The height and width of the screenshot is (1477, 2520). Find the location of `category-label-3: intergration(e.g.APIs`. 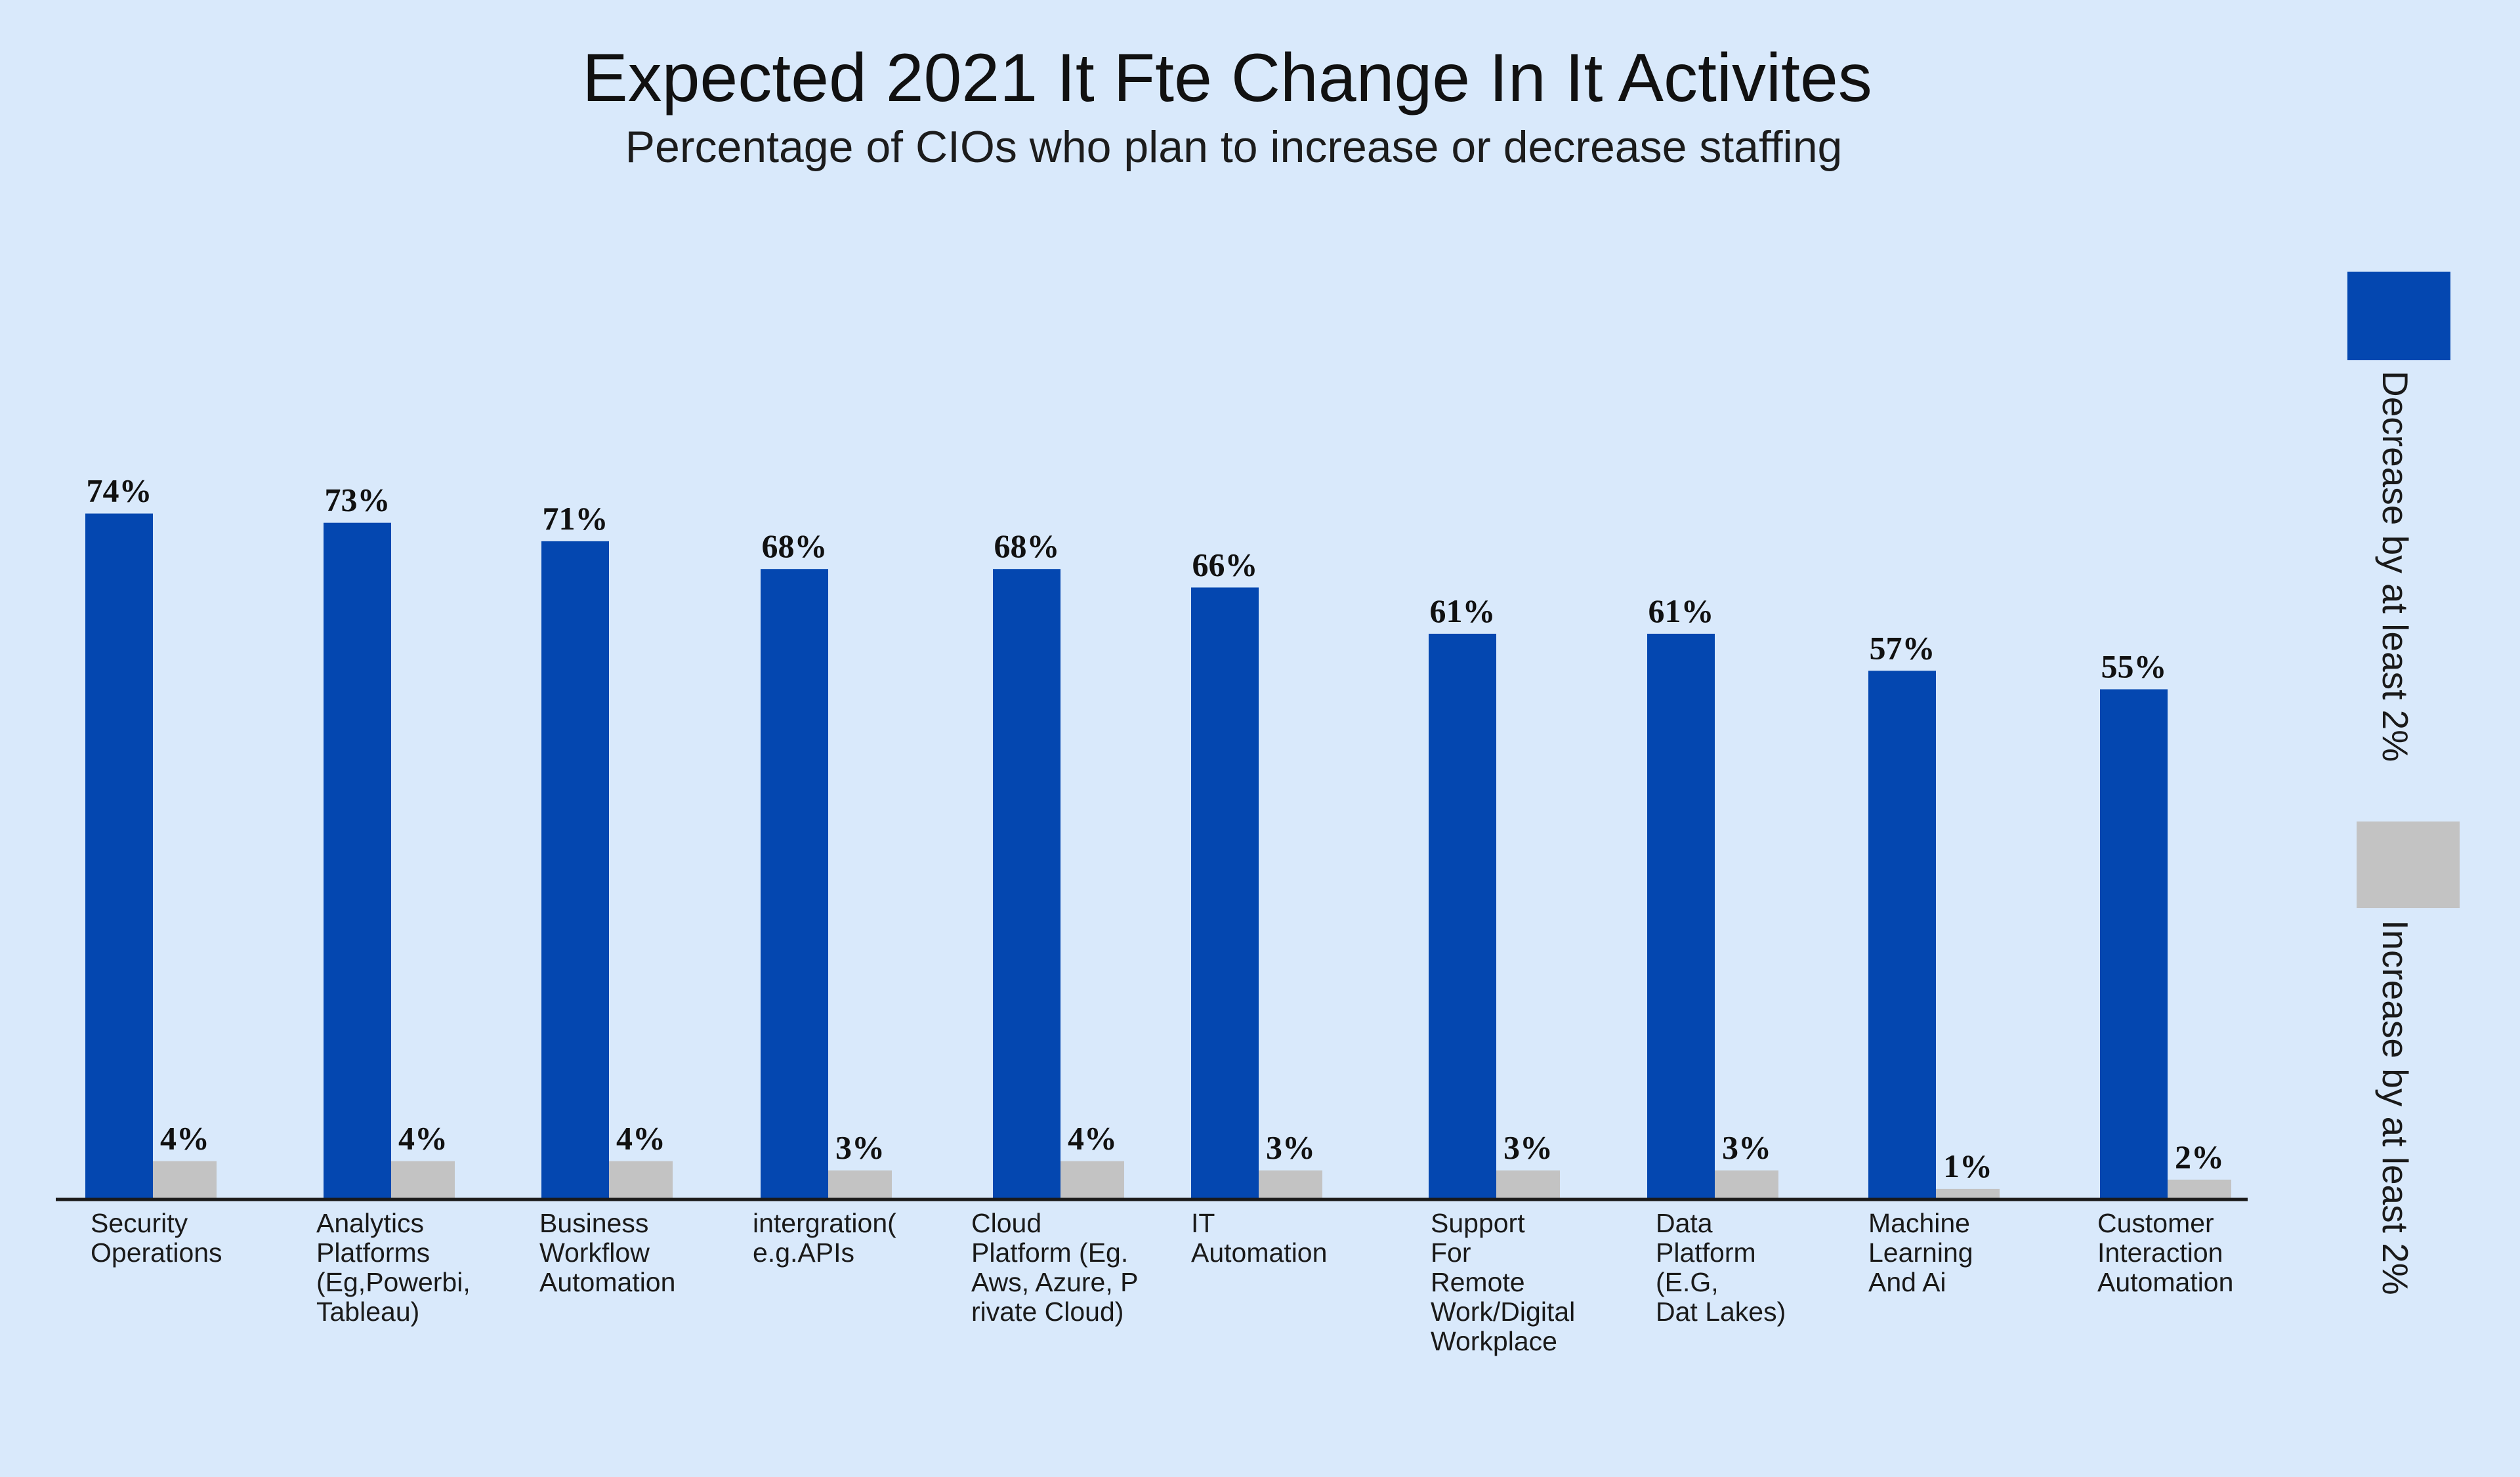

category-label-3: intergration(e.g.APIs is located at coordinates (824, 1238).